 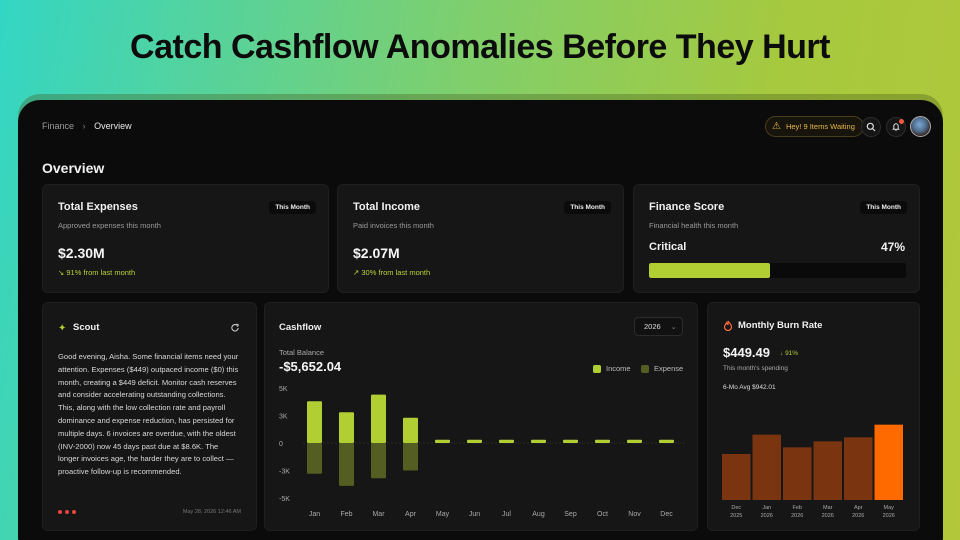 I want to click on warning-icon: ⚠, so click(x=776, y=126).